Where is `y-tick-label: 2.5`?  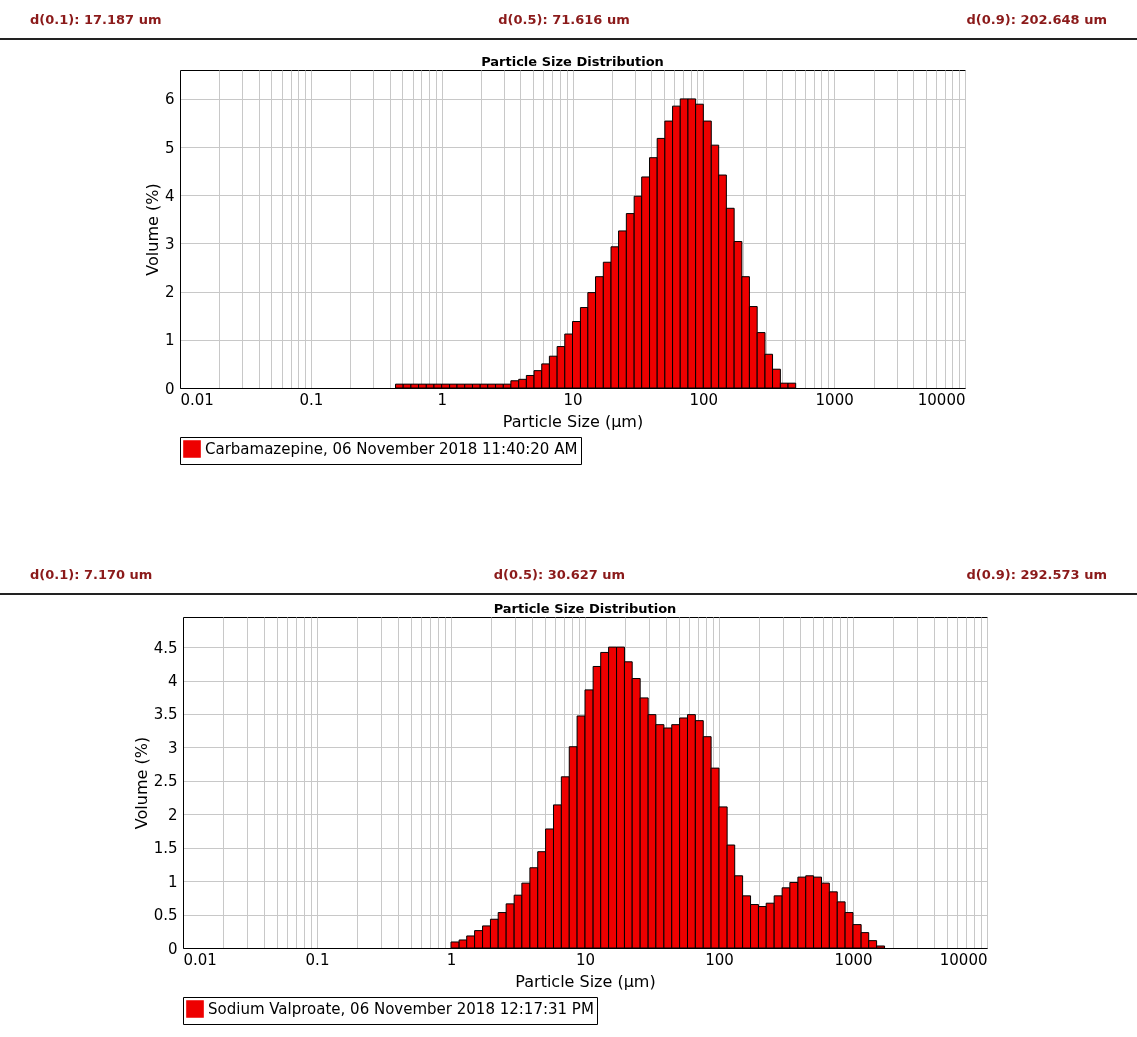 y-tick-label: 2.5 is located at coordinates (165, 781).